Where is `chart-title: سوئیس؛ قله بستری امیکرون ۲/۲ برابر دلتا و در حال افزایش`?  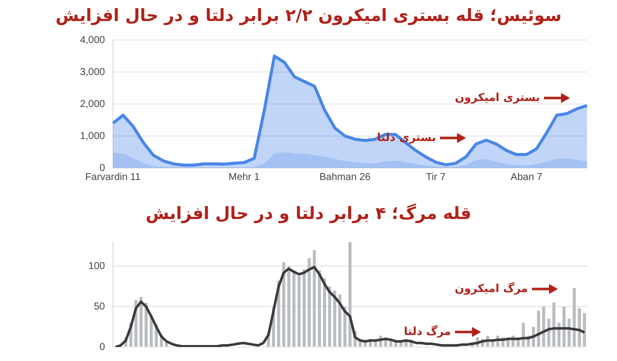
chart-title: سوئیس؛ قله بستری امیکرون ۲/۲ برابر دلتا و در حال افزایش is located at coordinates (308, 16).